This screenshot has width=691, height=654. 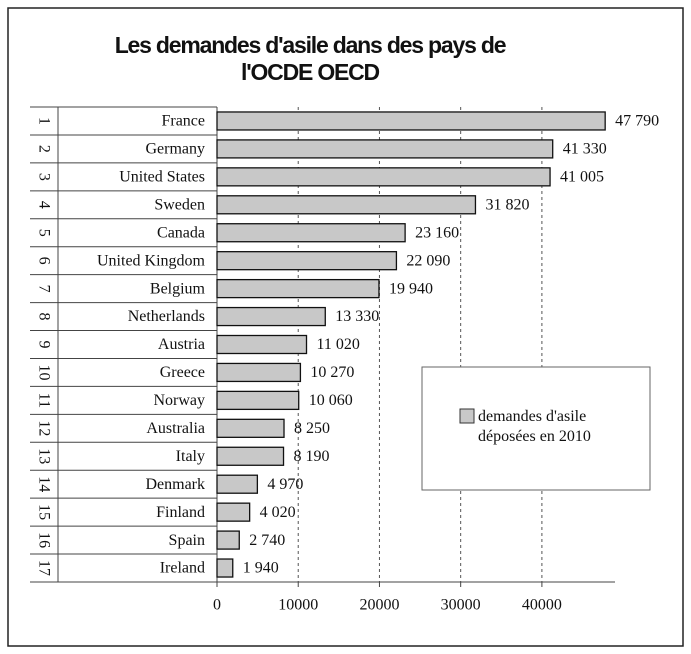 I want to click on rank-label: 15, so click(x=43, y=512).